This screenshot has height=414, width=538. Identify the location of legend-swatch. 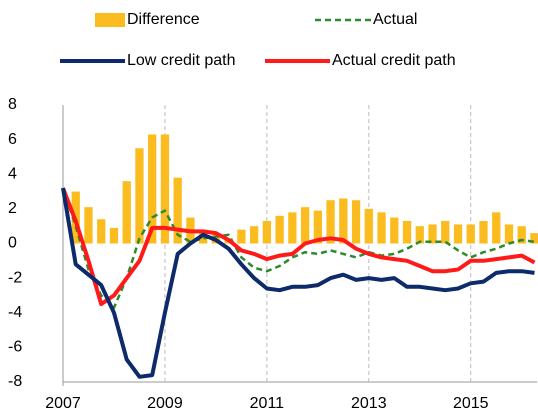
(110, 20).